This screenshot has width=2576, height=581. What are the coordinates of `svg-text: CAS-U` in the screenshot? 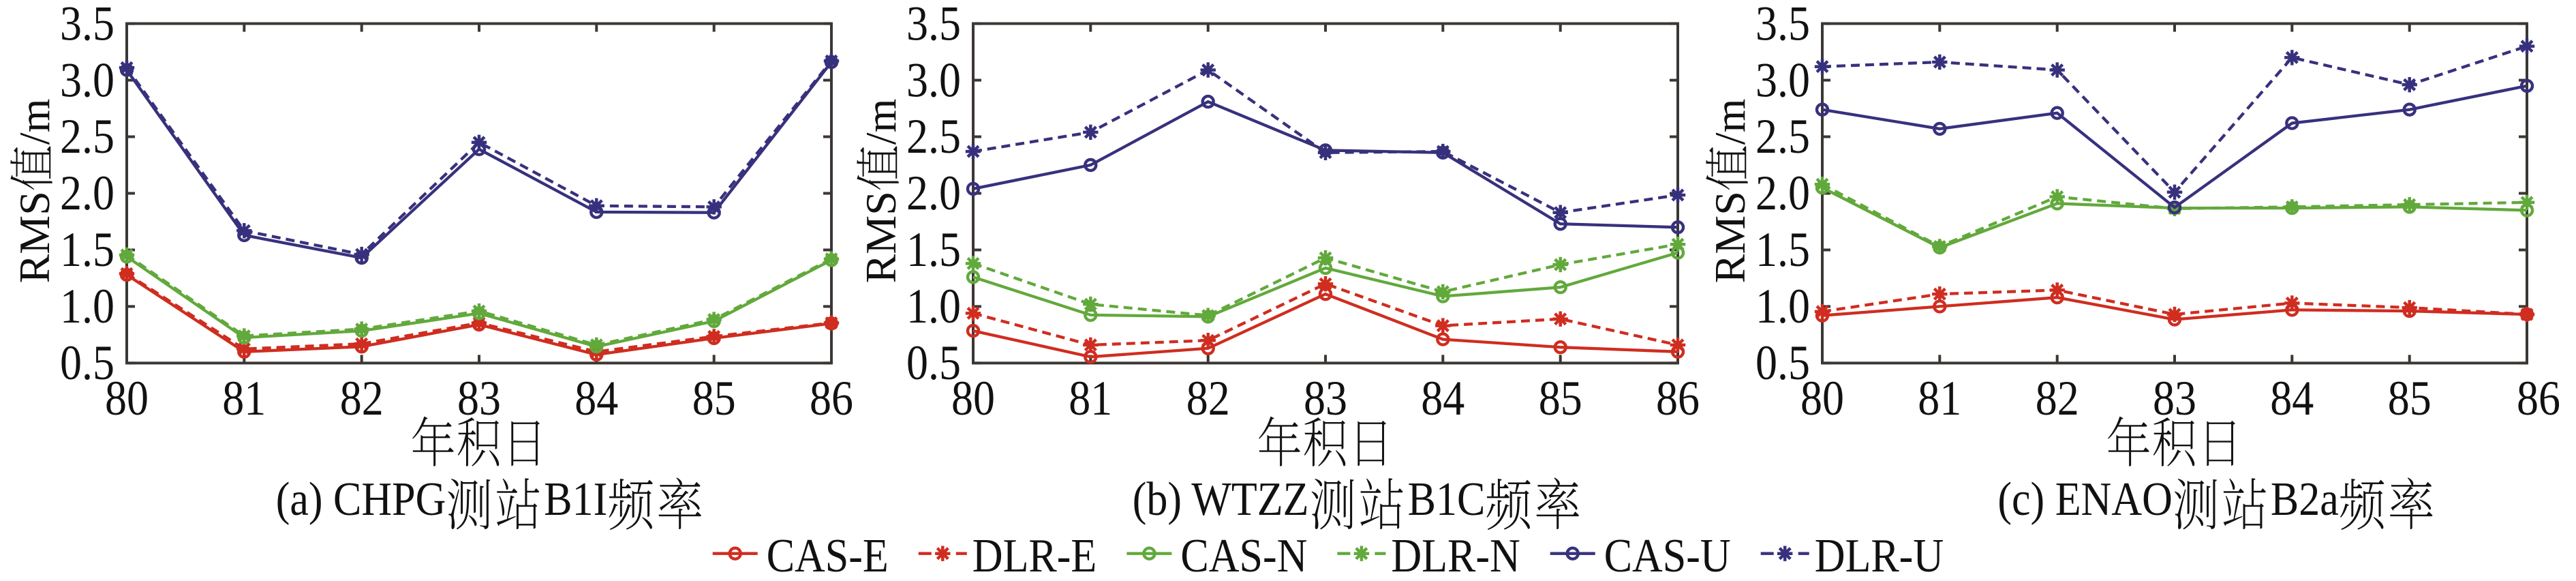 It's located at (1667, 555).